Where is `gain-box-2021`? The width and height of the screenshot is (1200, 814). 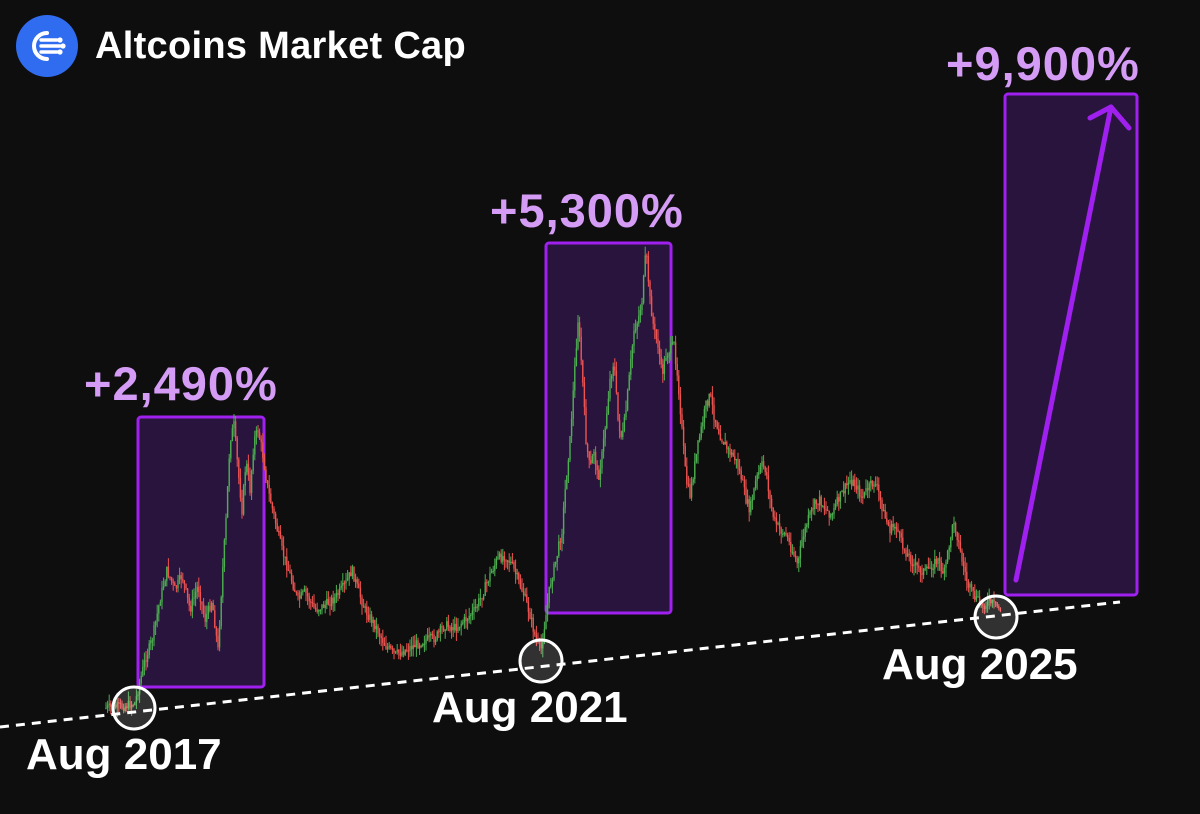
gain-box-2021 is located at coordinates (608, 428).